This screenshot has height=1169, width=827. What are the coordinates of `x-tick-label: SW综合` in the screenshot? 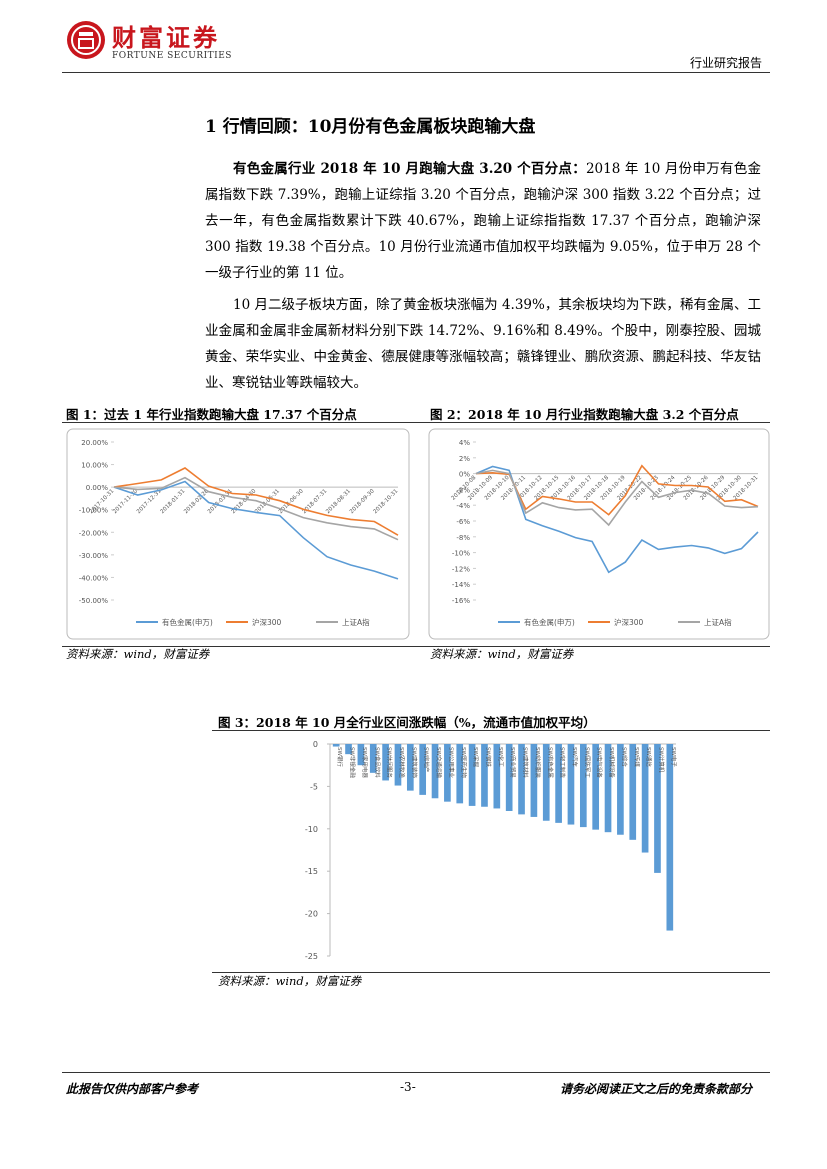 It's located at (624, 757).